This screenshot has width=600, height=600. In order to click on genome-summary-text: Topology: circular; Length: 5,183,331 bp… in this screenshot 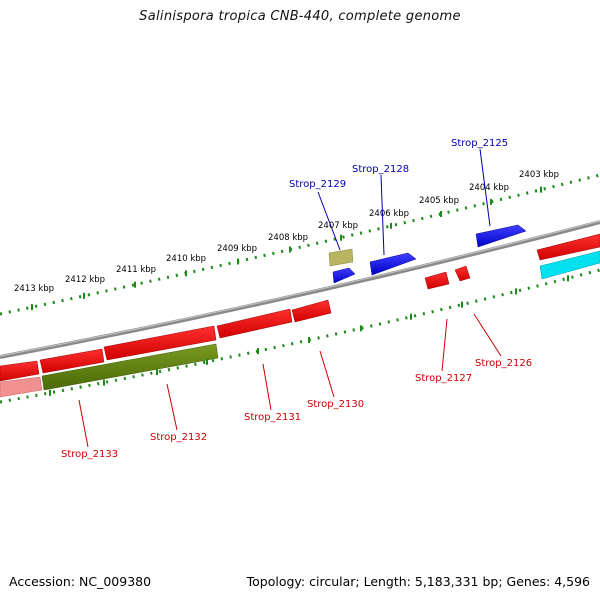, I will do `click(418, 581)`.